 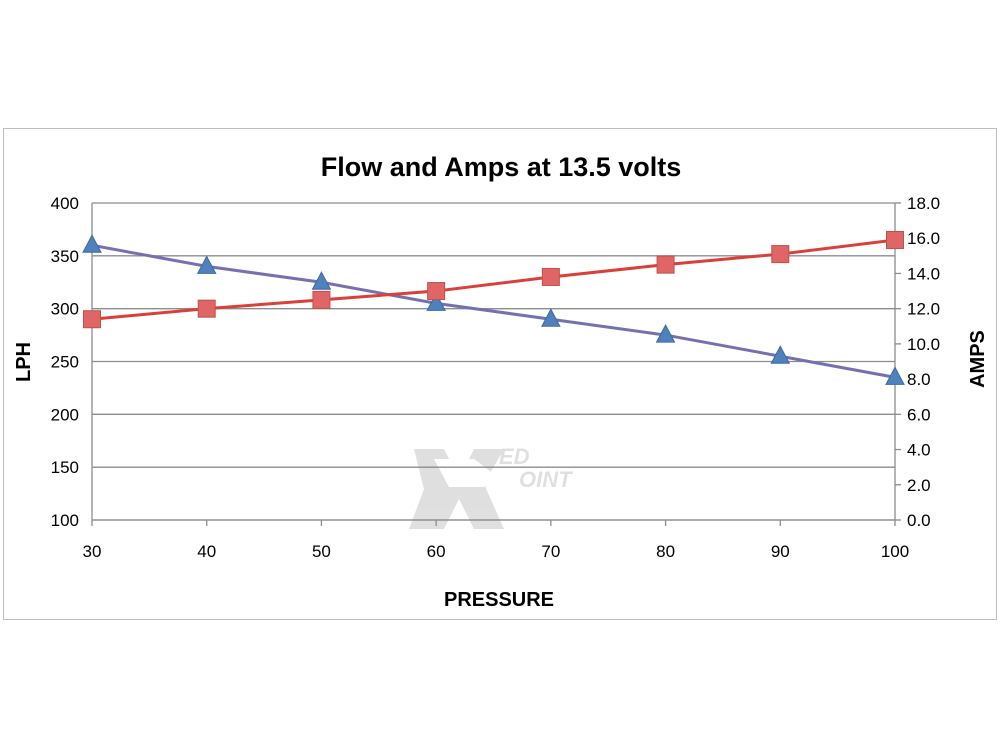 I want to click on y-tick-label: 150, so click(x=65, y=467).